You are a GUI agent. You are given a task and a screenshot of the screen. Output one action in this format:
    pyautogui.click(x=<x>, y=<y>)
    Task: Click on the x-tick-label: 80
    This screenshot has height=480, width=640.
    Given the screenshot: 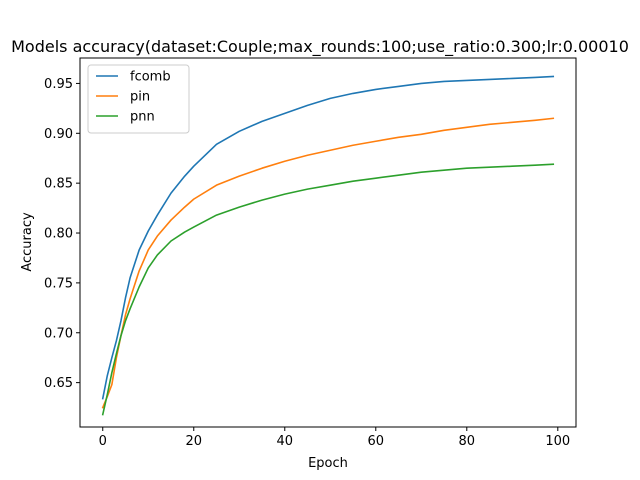 What is the action you would take?
    pyautogui.click(x=467, y=441)
    